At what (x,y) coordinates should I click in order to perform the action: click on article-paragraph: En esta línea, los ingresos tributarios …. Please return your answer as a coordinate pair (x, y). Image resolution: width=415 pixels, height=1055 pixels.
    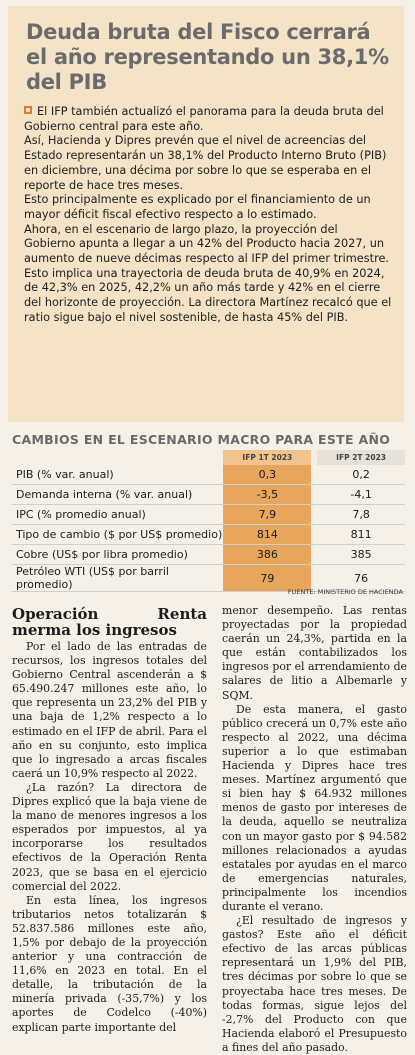
    Looking at the image, I should click on (109, 963).